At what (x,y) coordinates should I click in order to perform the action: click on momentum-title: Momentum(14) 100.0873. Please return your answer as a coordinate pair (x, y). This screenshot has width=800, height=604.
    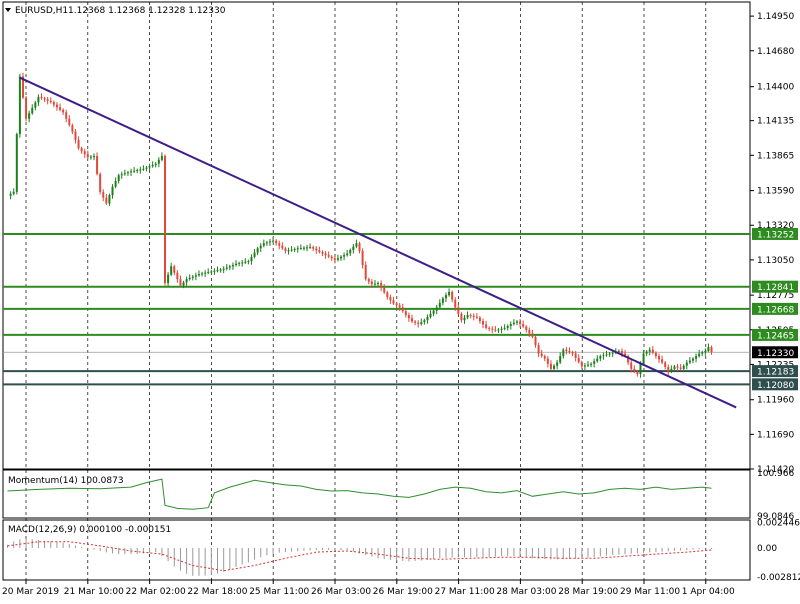
    Looking at the image, I should click on (66, 481).